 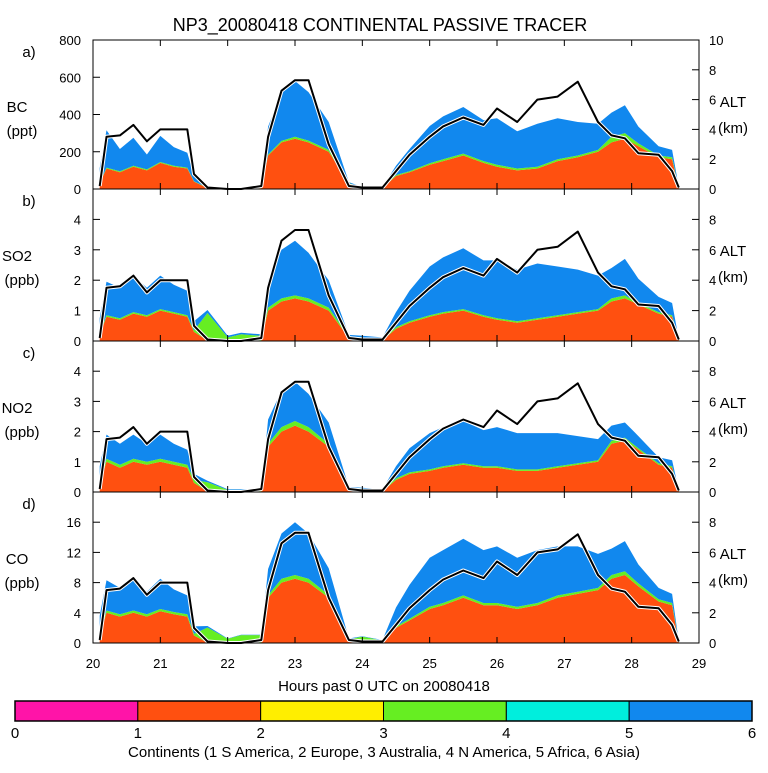 What do you see at coordinates (629, 733) in the screenshot?
I see `colorbar-tick-label: 5` at bounding box center [629, 733].